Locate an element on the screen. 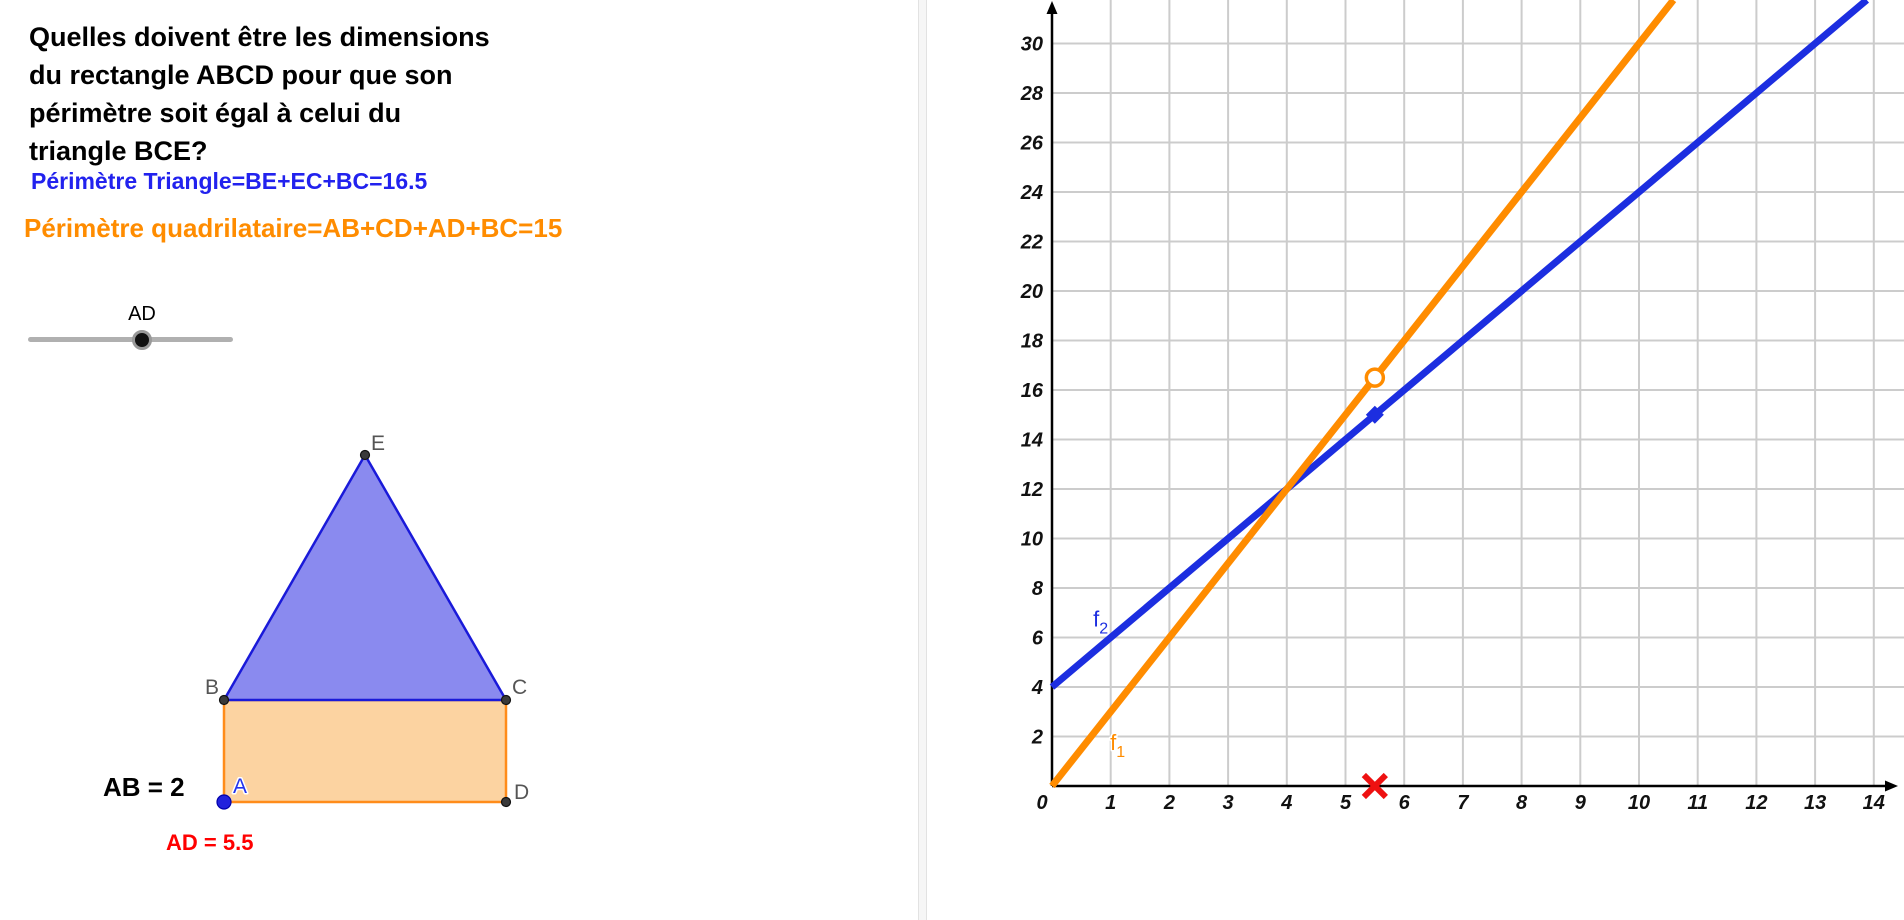  y-tick-label: 14 is located at coordinates (1032, 441).